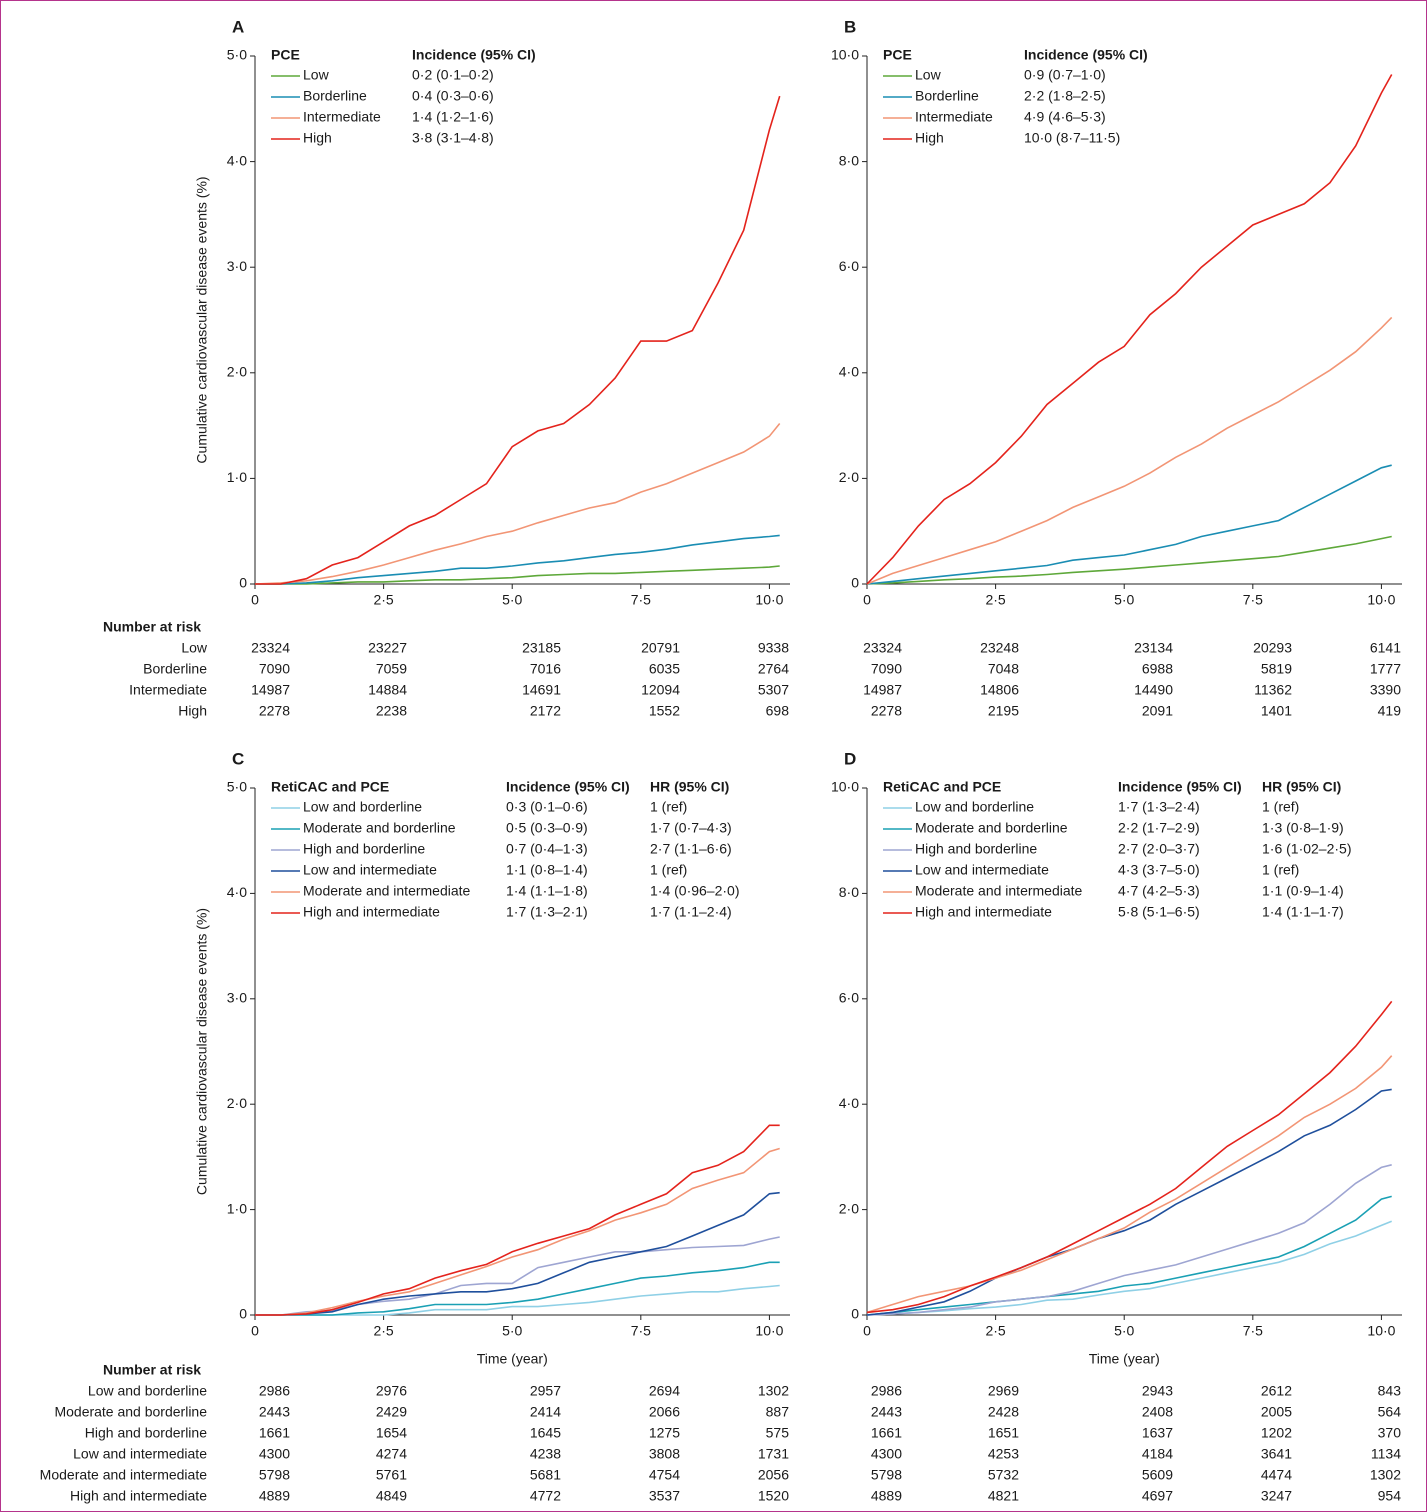 Image resolution: width=1427 pixels, height=1512 pixels. What do you see at coordinates (237, 998) in the screenshot?
I see `y-tick-label: 3·0` at bounding box center [237, 998].